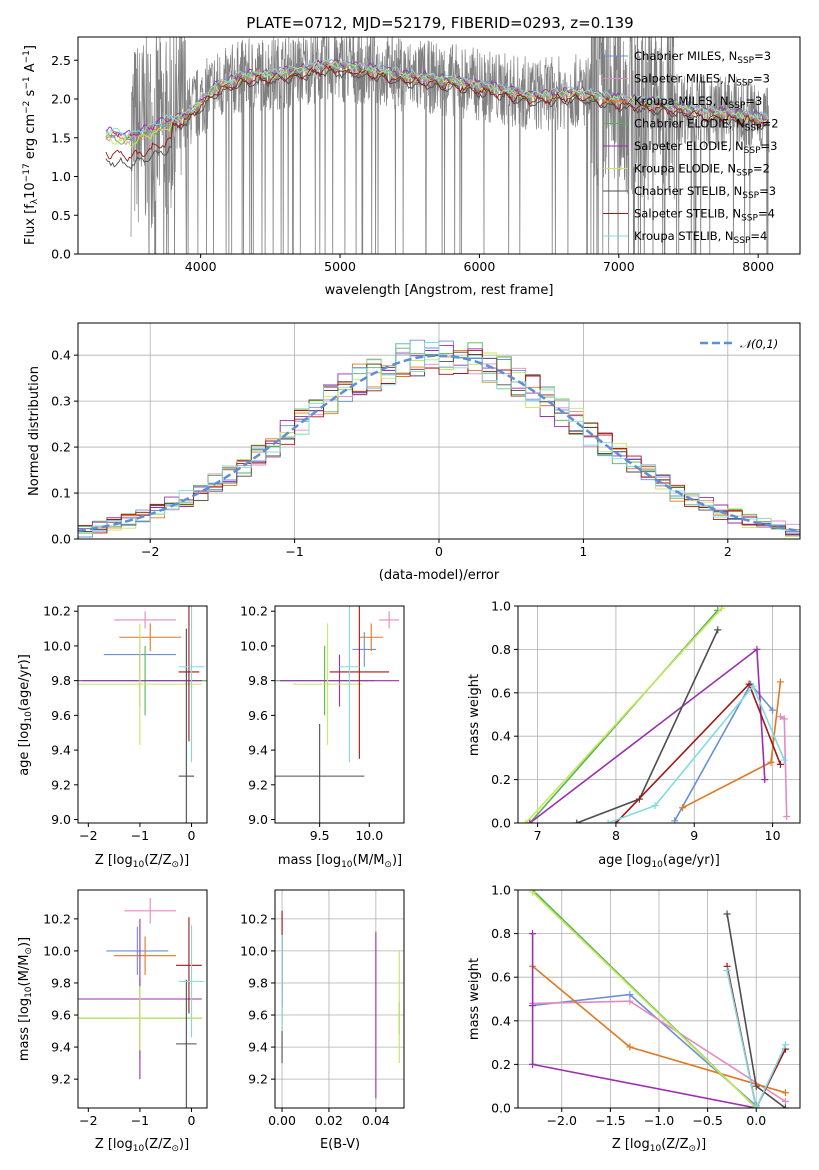  Describe the element at coordinates (758, 266) in the screenshot. I see `x-tick-label: 8000` at that location.